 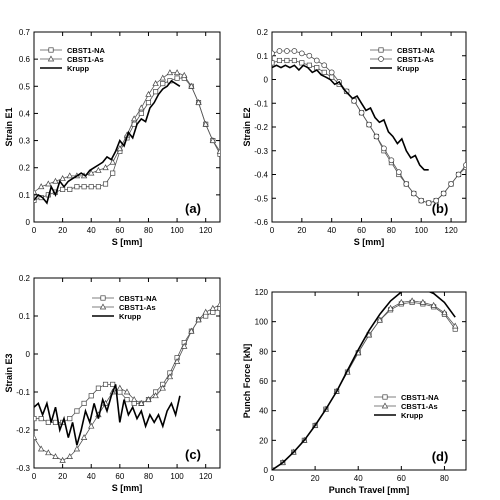 What do you see at coordinates (119, 476) in the screenshot?
I see `x-tick-label: 60` at bounding box center [119, 476].